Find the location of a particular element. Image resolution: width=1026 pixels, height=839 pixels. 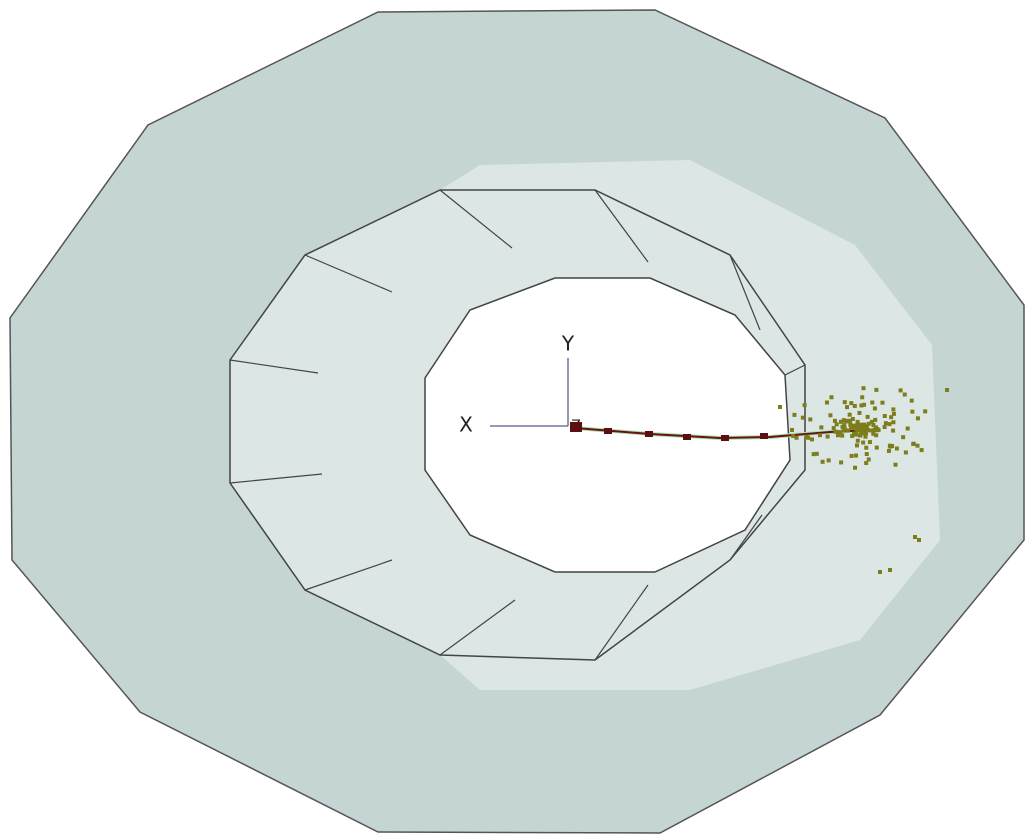

x-axis-label: X is located at coordinates (466, 425).